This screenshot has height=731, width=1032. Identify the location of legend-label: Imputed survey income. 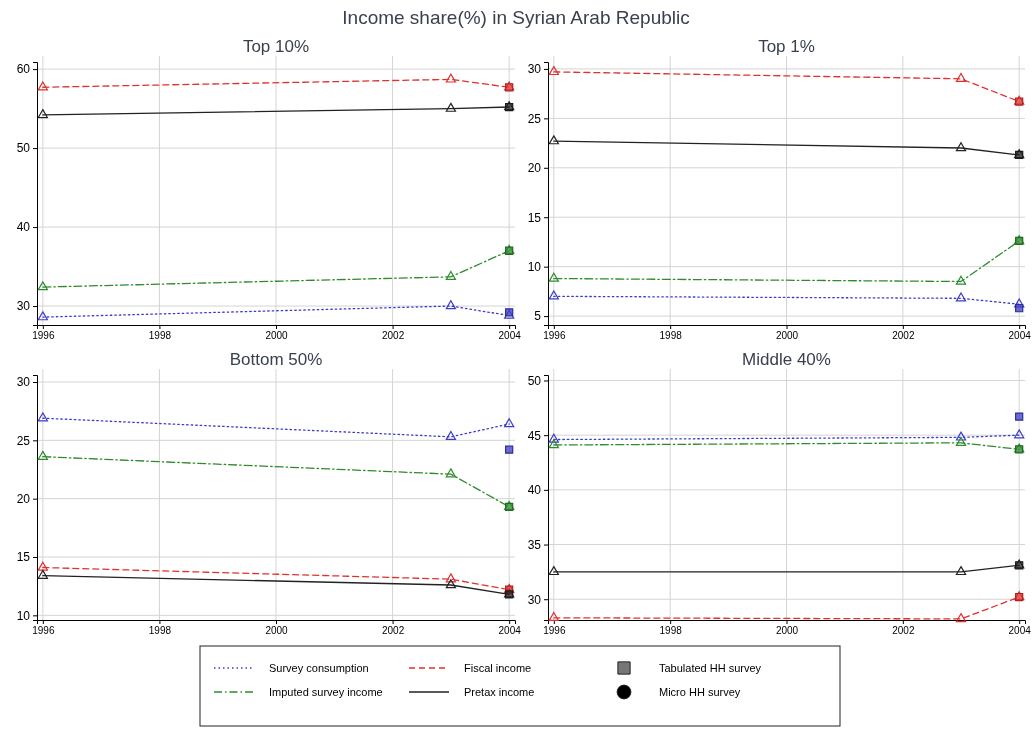
(326, 692).